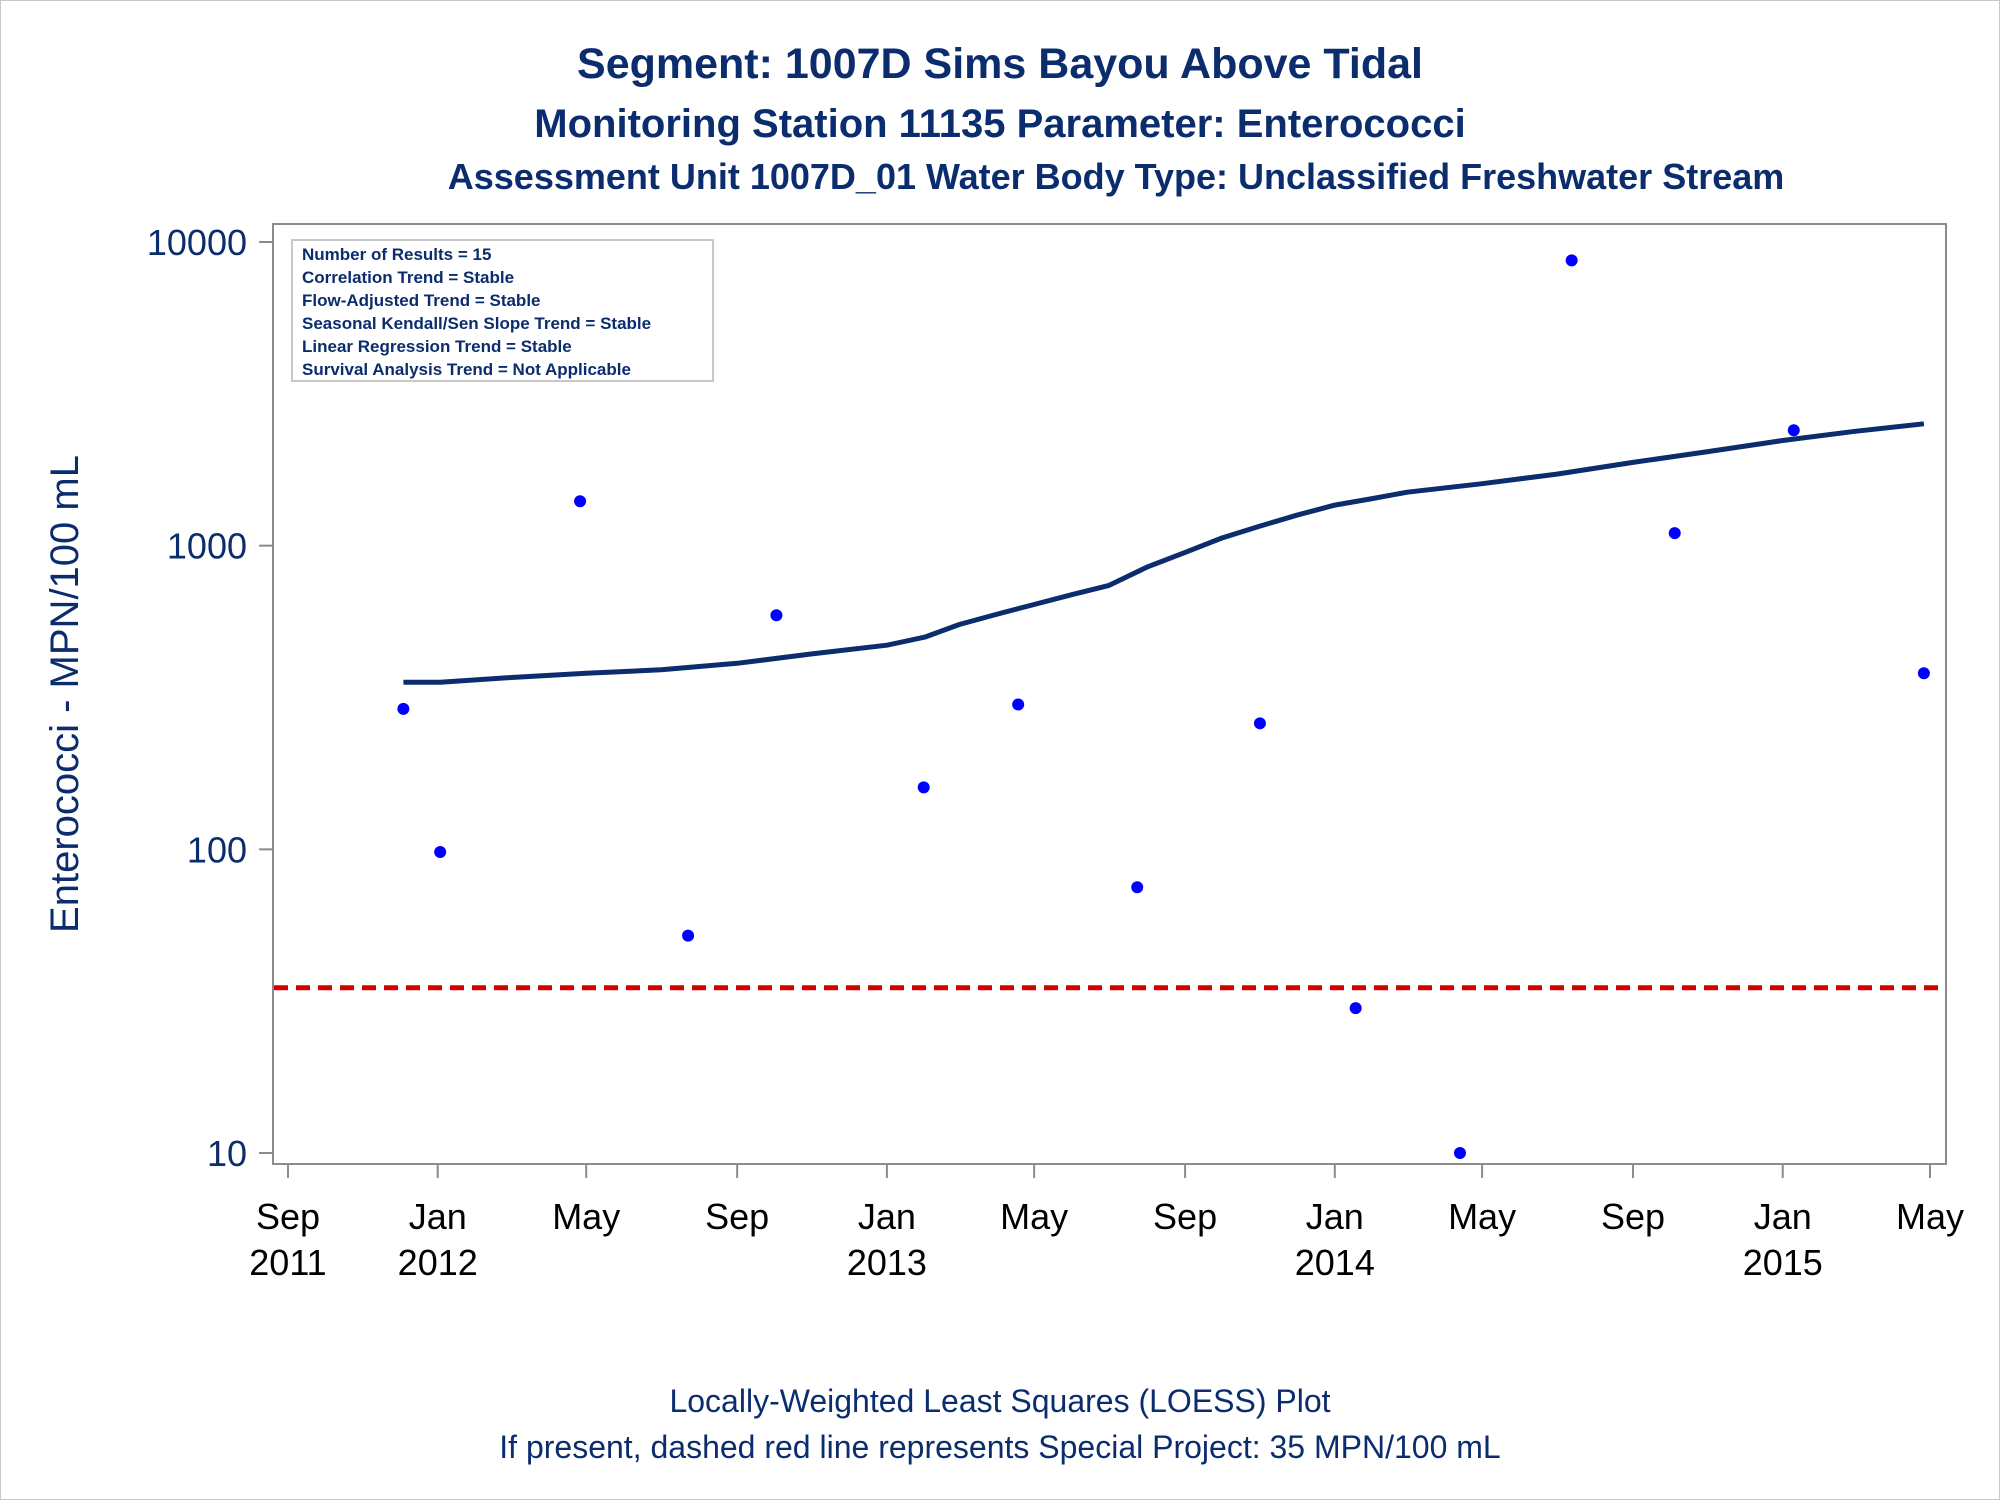  I want to click on y-tick-label: 10, so click(227, 1153).